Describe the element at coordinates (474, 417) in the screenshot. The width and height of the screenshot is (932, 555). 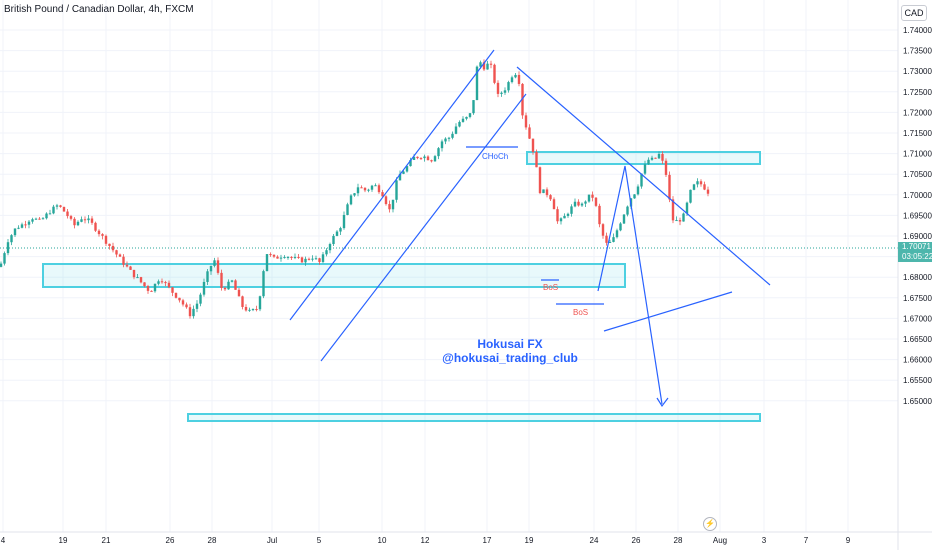
I see `demand-zone-bottom` at that location.